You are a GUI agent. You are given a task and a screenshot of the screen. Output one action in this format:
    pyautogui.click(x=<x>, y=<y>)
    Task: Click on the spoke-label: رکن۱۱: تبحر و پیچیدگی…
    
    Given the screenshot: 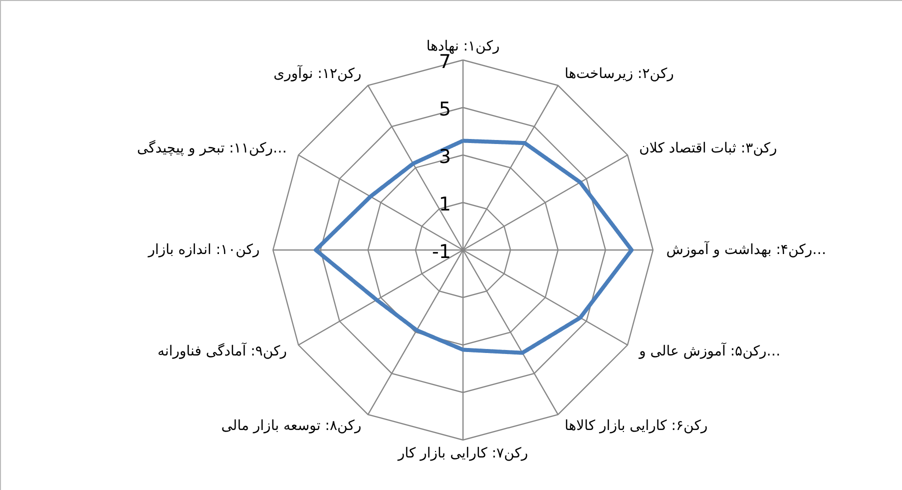 What is the action you would take?
    pyautogui.click(x=212, y=147)
    